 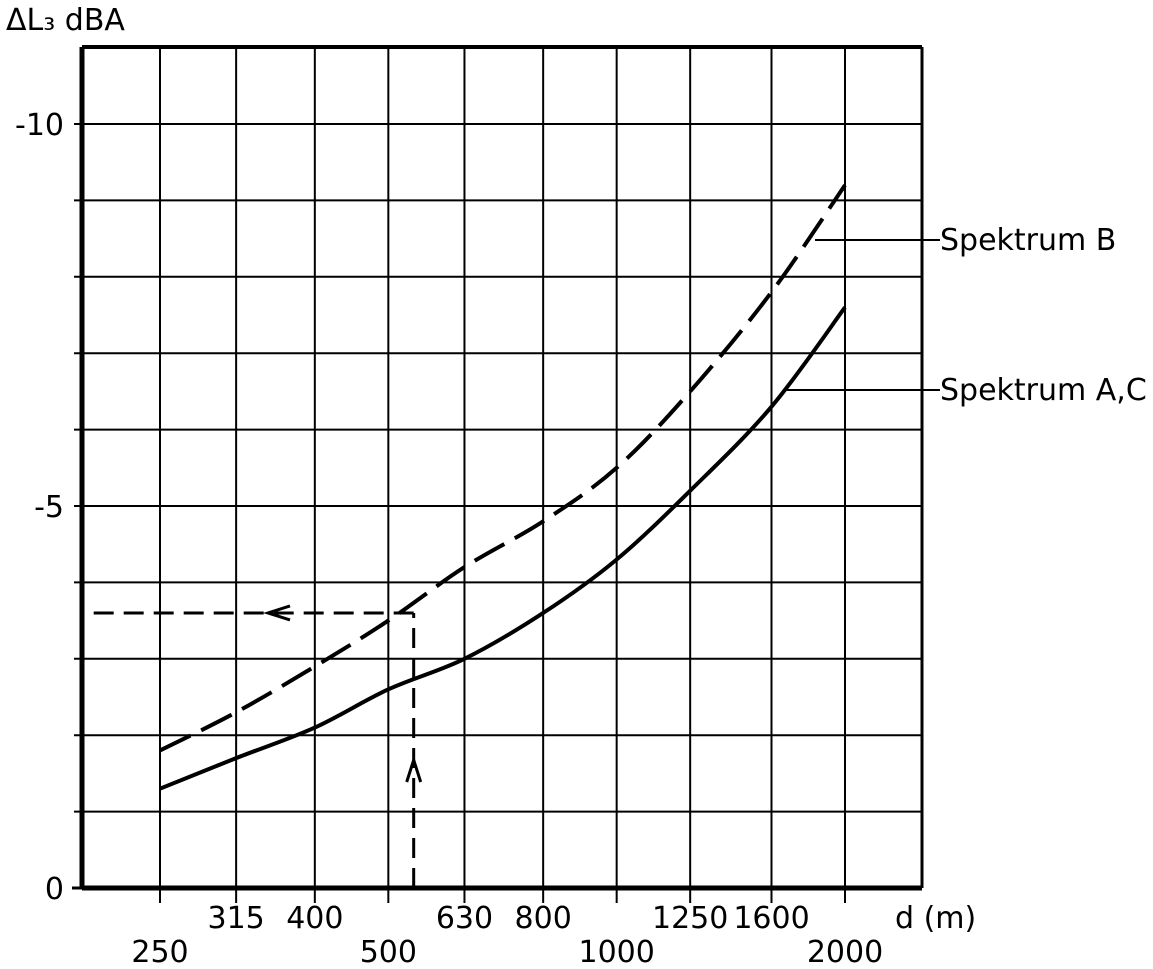 I want to click on y-tick-label: -10, so click(x=39, y=125).